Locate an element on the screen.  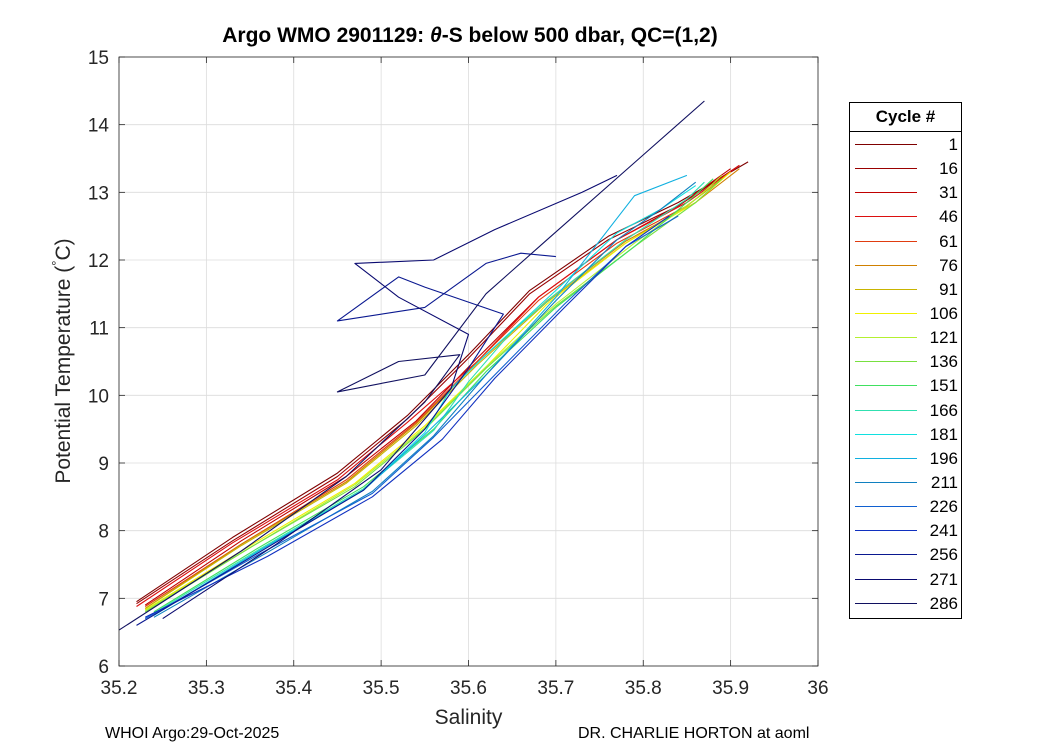
legend-item: 136 is located at coordinates (905, 361).